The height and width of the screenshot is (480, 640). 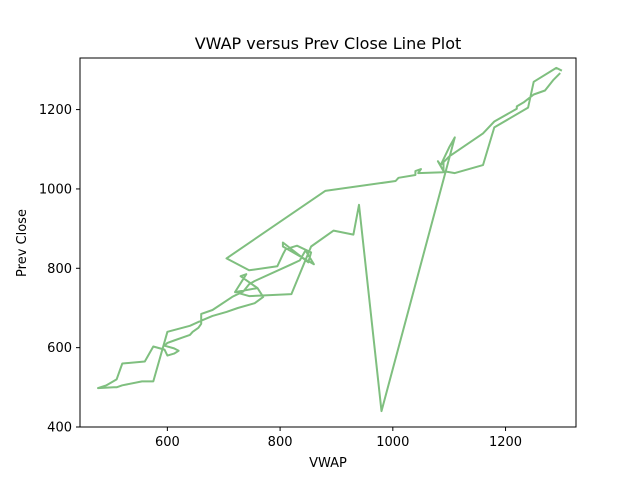 I want to click on x-tick-label: 1000, so click(x=392, y=442).